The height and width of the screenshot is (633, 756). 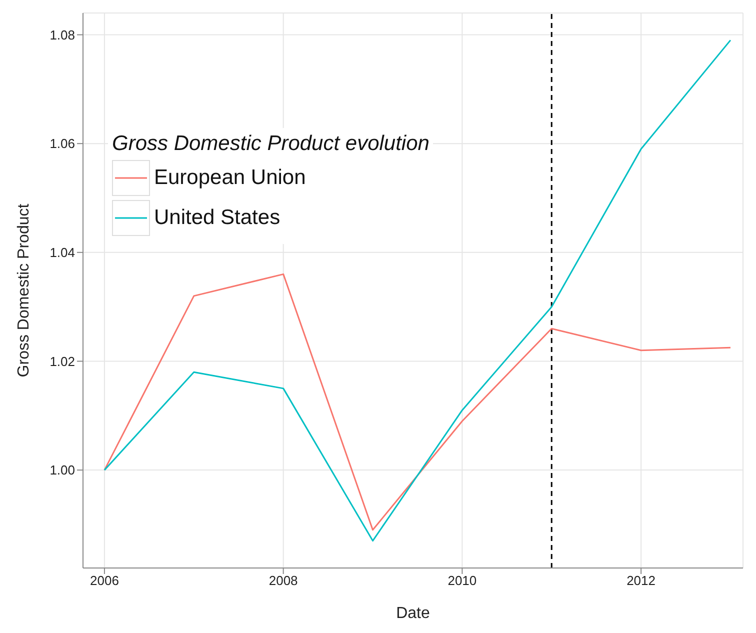 I want to click on x-axis-title: Date, so click(x=413, y=613).